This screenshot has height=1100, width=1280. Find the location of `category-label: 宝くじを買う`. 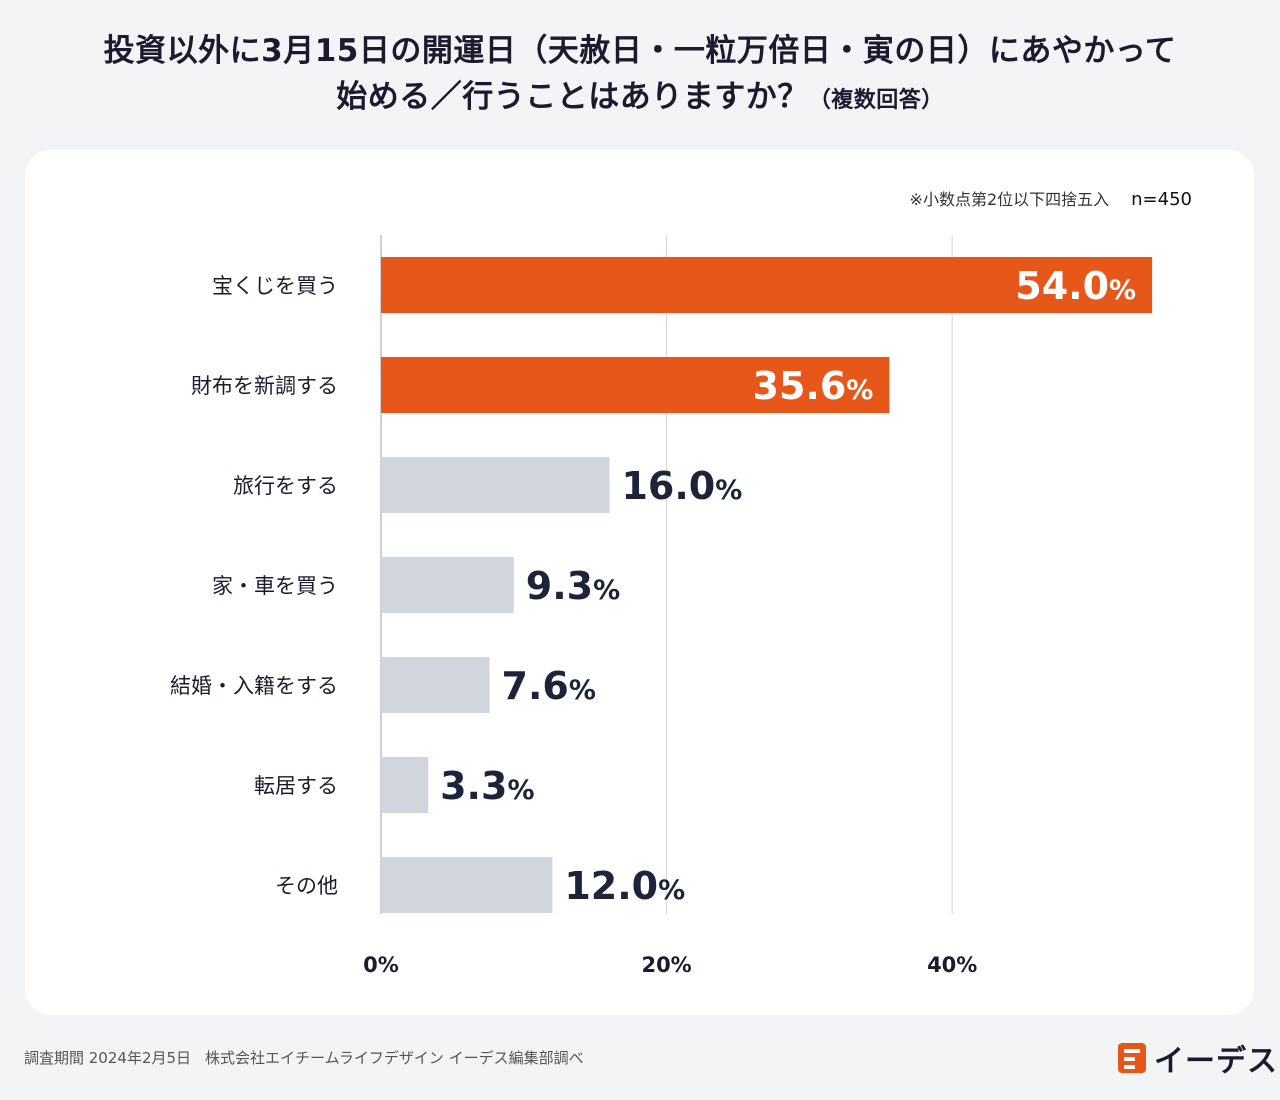

category-label: 宝くじを買う is located at coordinates (275, 286).